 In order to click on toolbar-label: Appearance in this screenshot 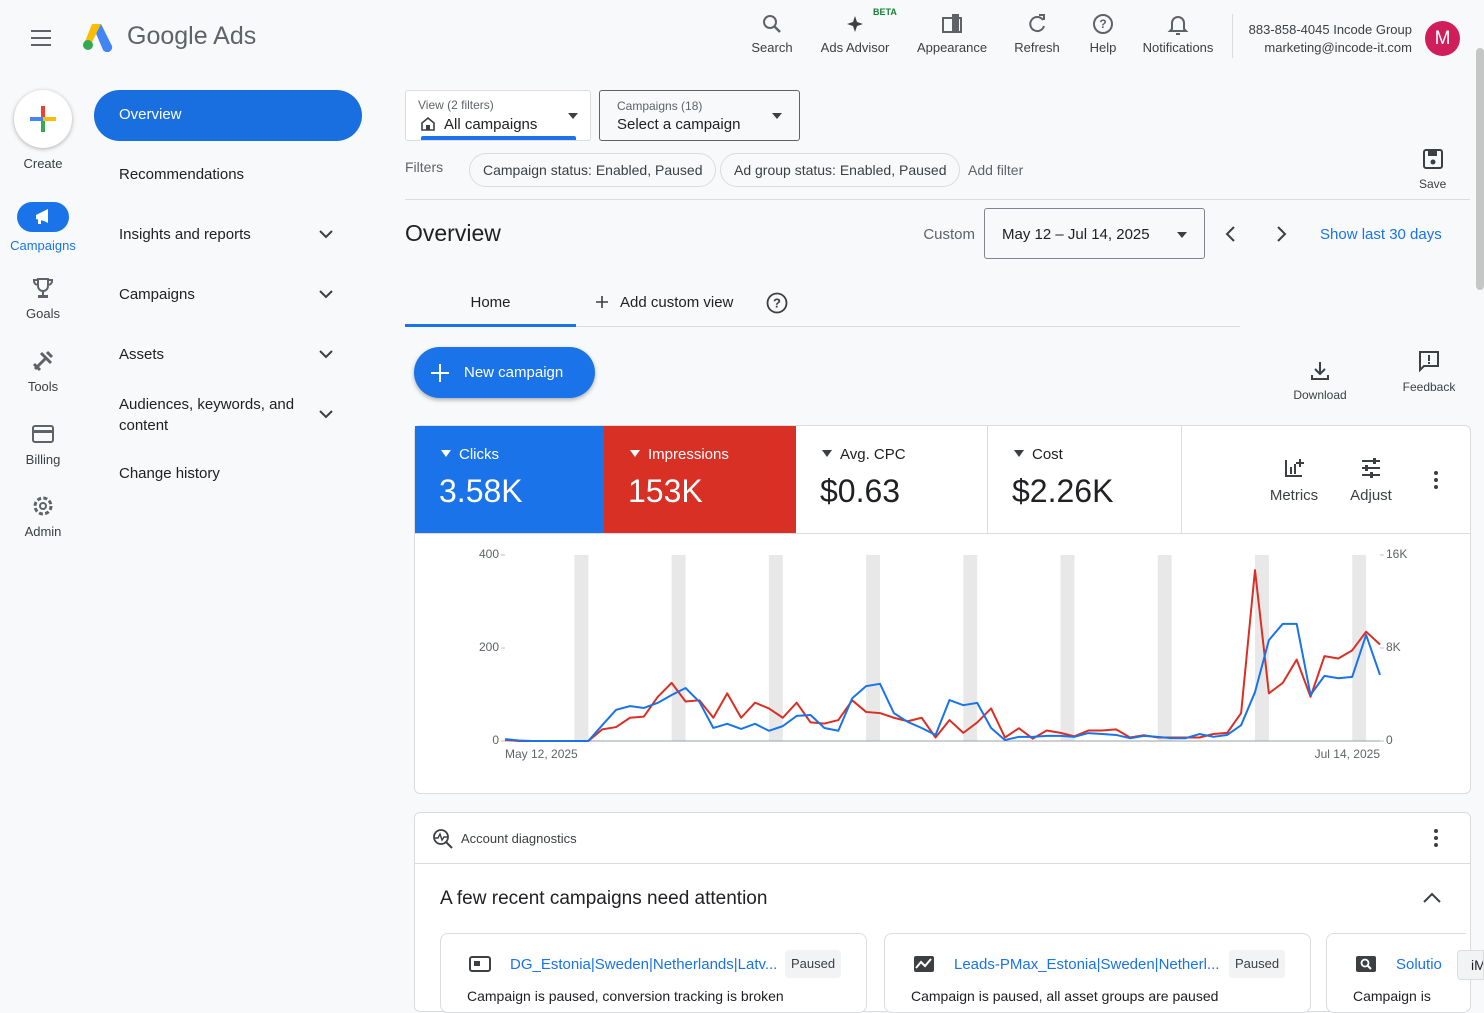, I will do `click(952, 47)`.